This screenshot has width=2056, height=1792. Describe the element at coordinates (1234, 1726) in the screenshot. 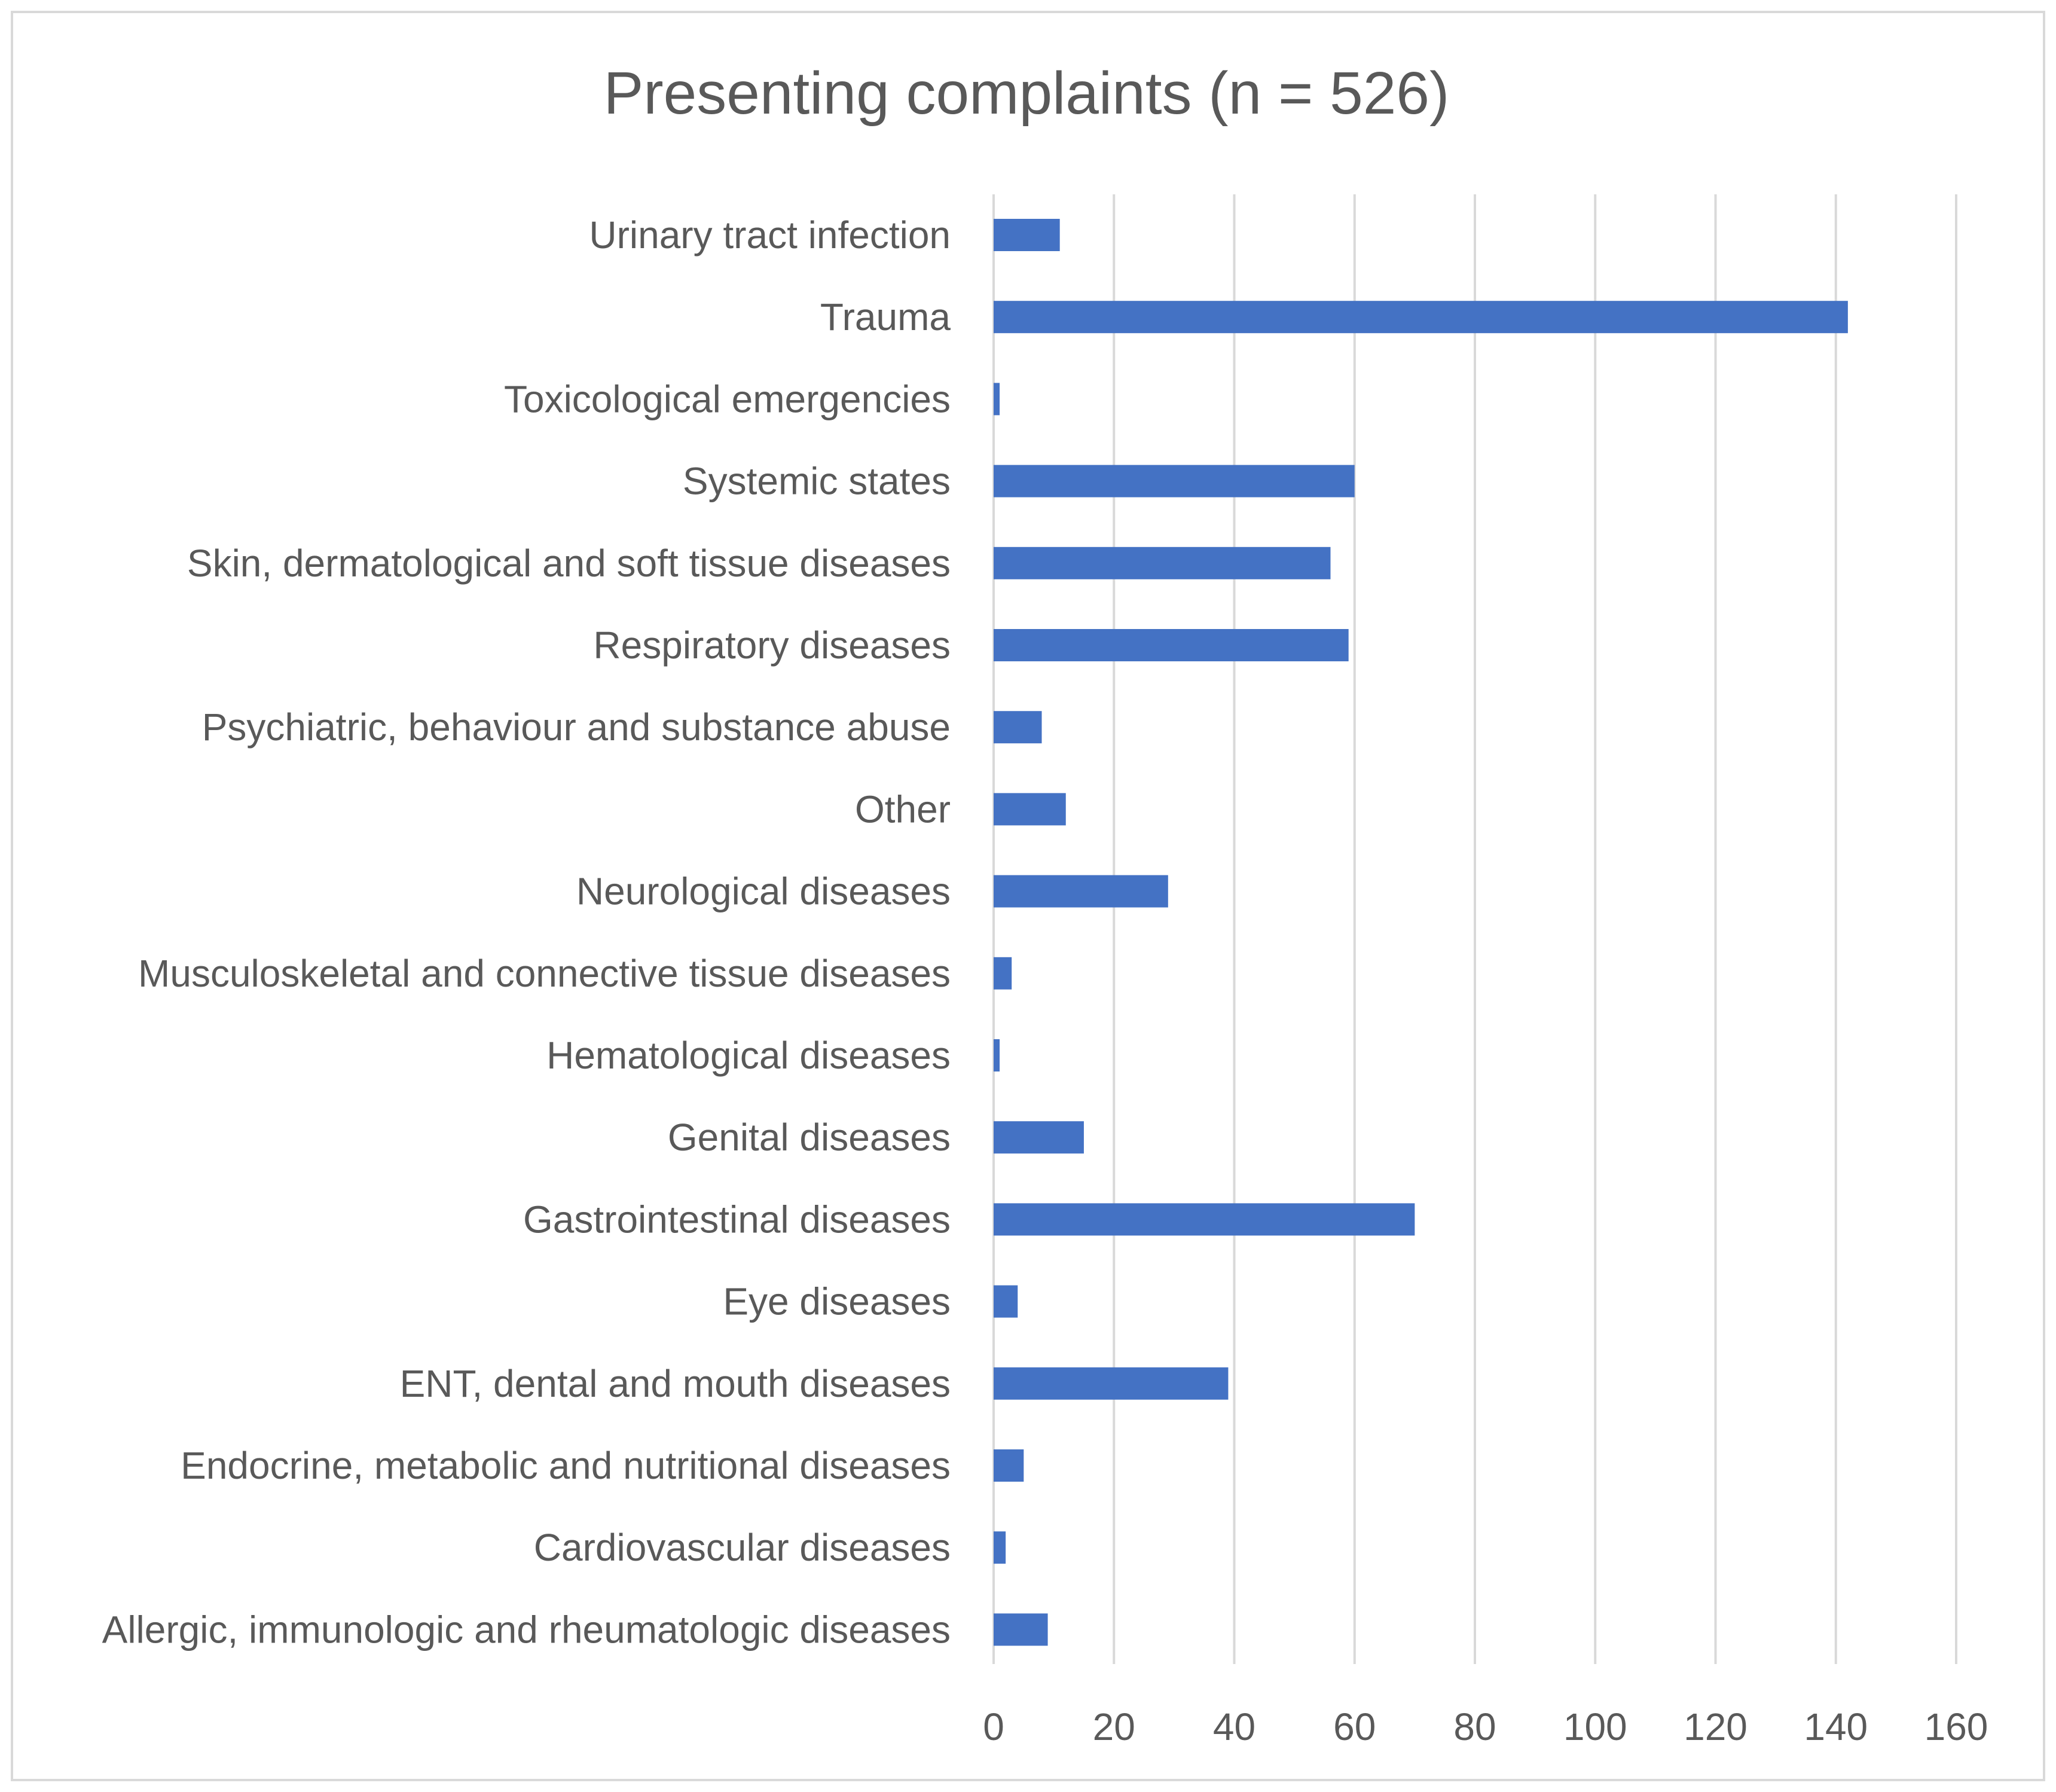

I see `x-tick-label: 40` at that location.